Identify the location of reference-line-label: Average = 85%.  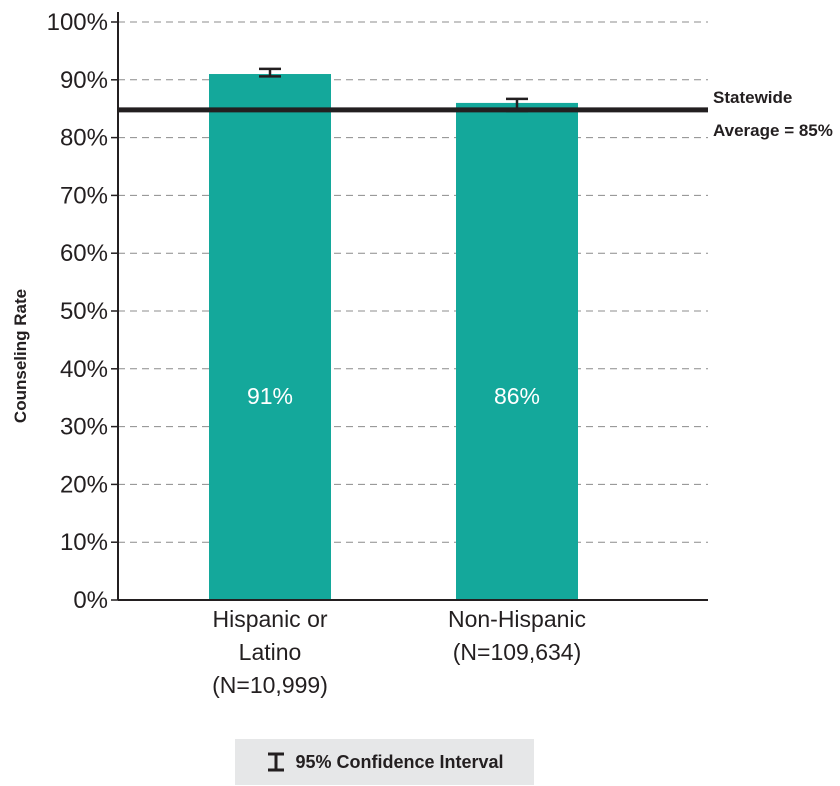
(773, 130).